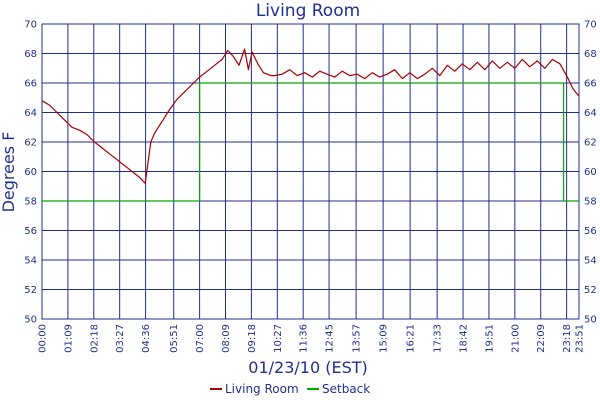 Image resolution: width=600 pixels, height=400 pixels. Describe the element at coordinates (30, 54) in the screenshot. I see `y-tick-label-left: 68` at that location.